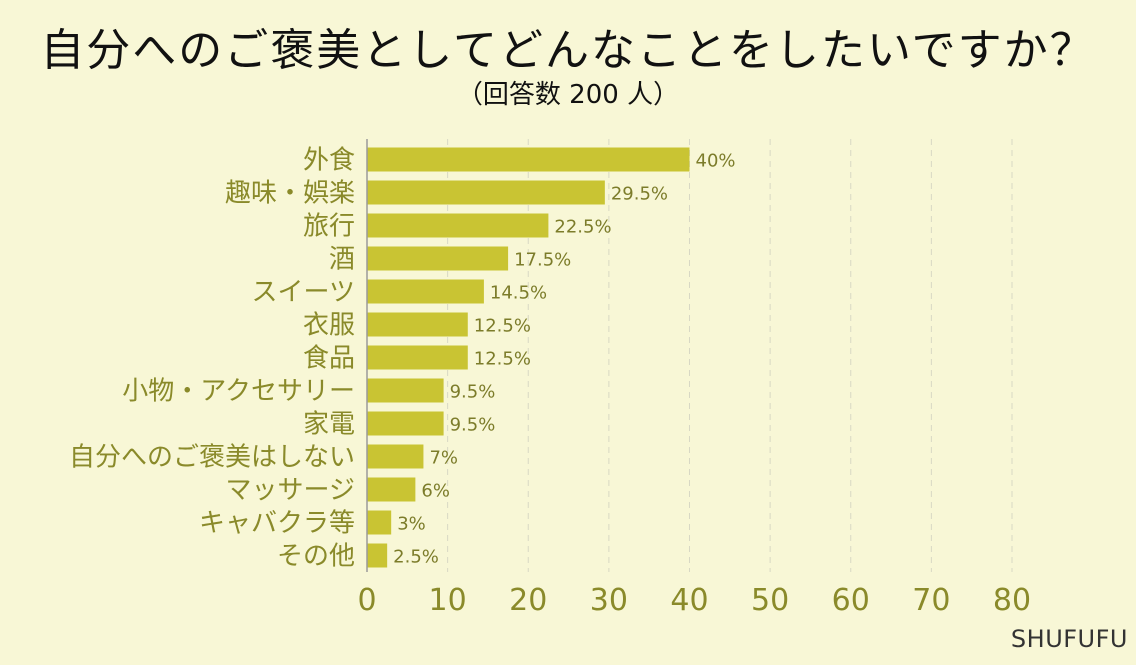 This screenshot has width=1136, height=665. What do you see at coordinates (342, 260) in the screenshot?
I see `category-label: 酒` at bounding box center [342, 260].